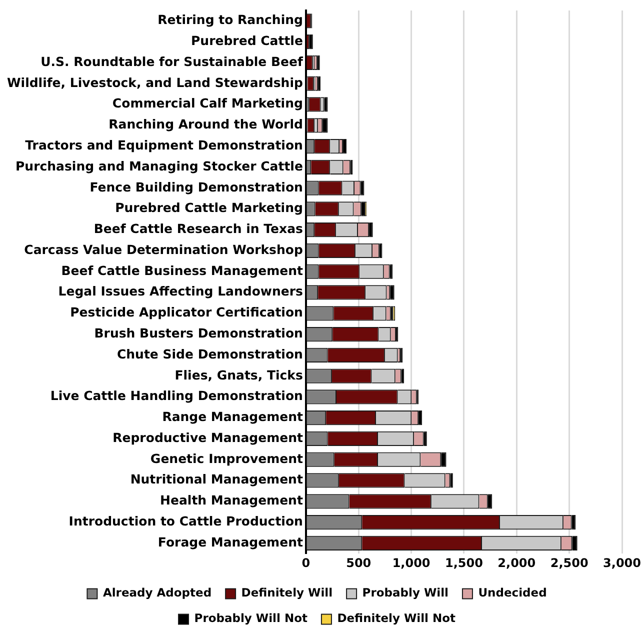 Image resolution: width=644 pixels, height=639 pixels. I want to click on x-tick-label: 3,000, so click(622, 563).